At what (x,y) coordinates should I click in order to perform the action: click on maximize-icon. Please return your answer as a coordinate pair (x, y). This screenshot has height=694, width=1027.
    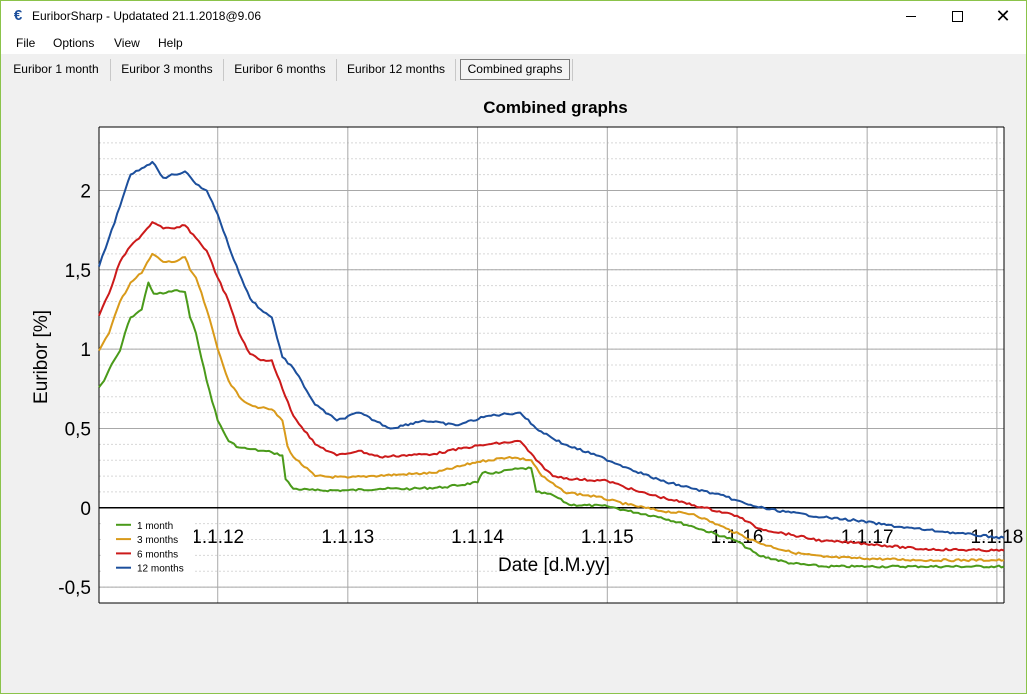
    Looking at the image, I should click on (957, 16).